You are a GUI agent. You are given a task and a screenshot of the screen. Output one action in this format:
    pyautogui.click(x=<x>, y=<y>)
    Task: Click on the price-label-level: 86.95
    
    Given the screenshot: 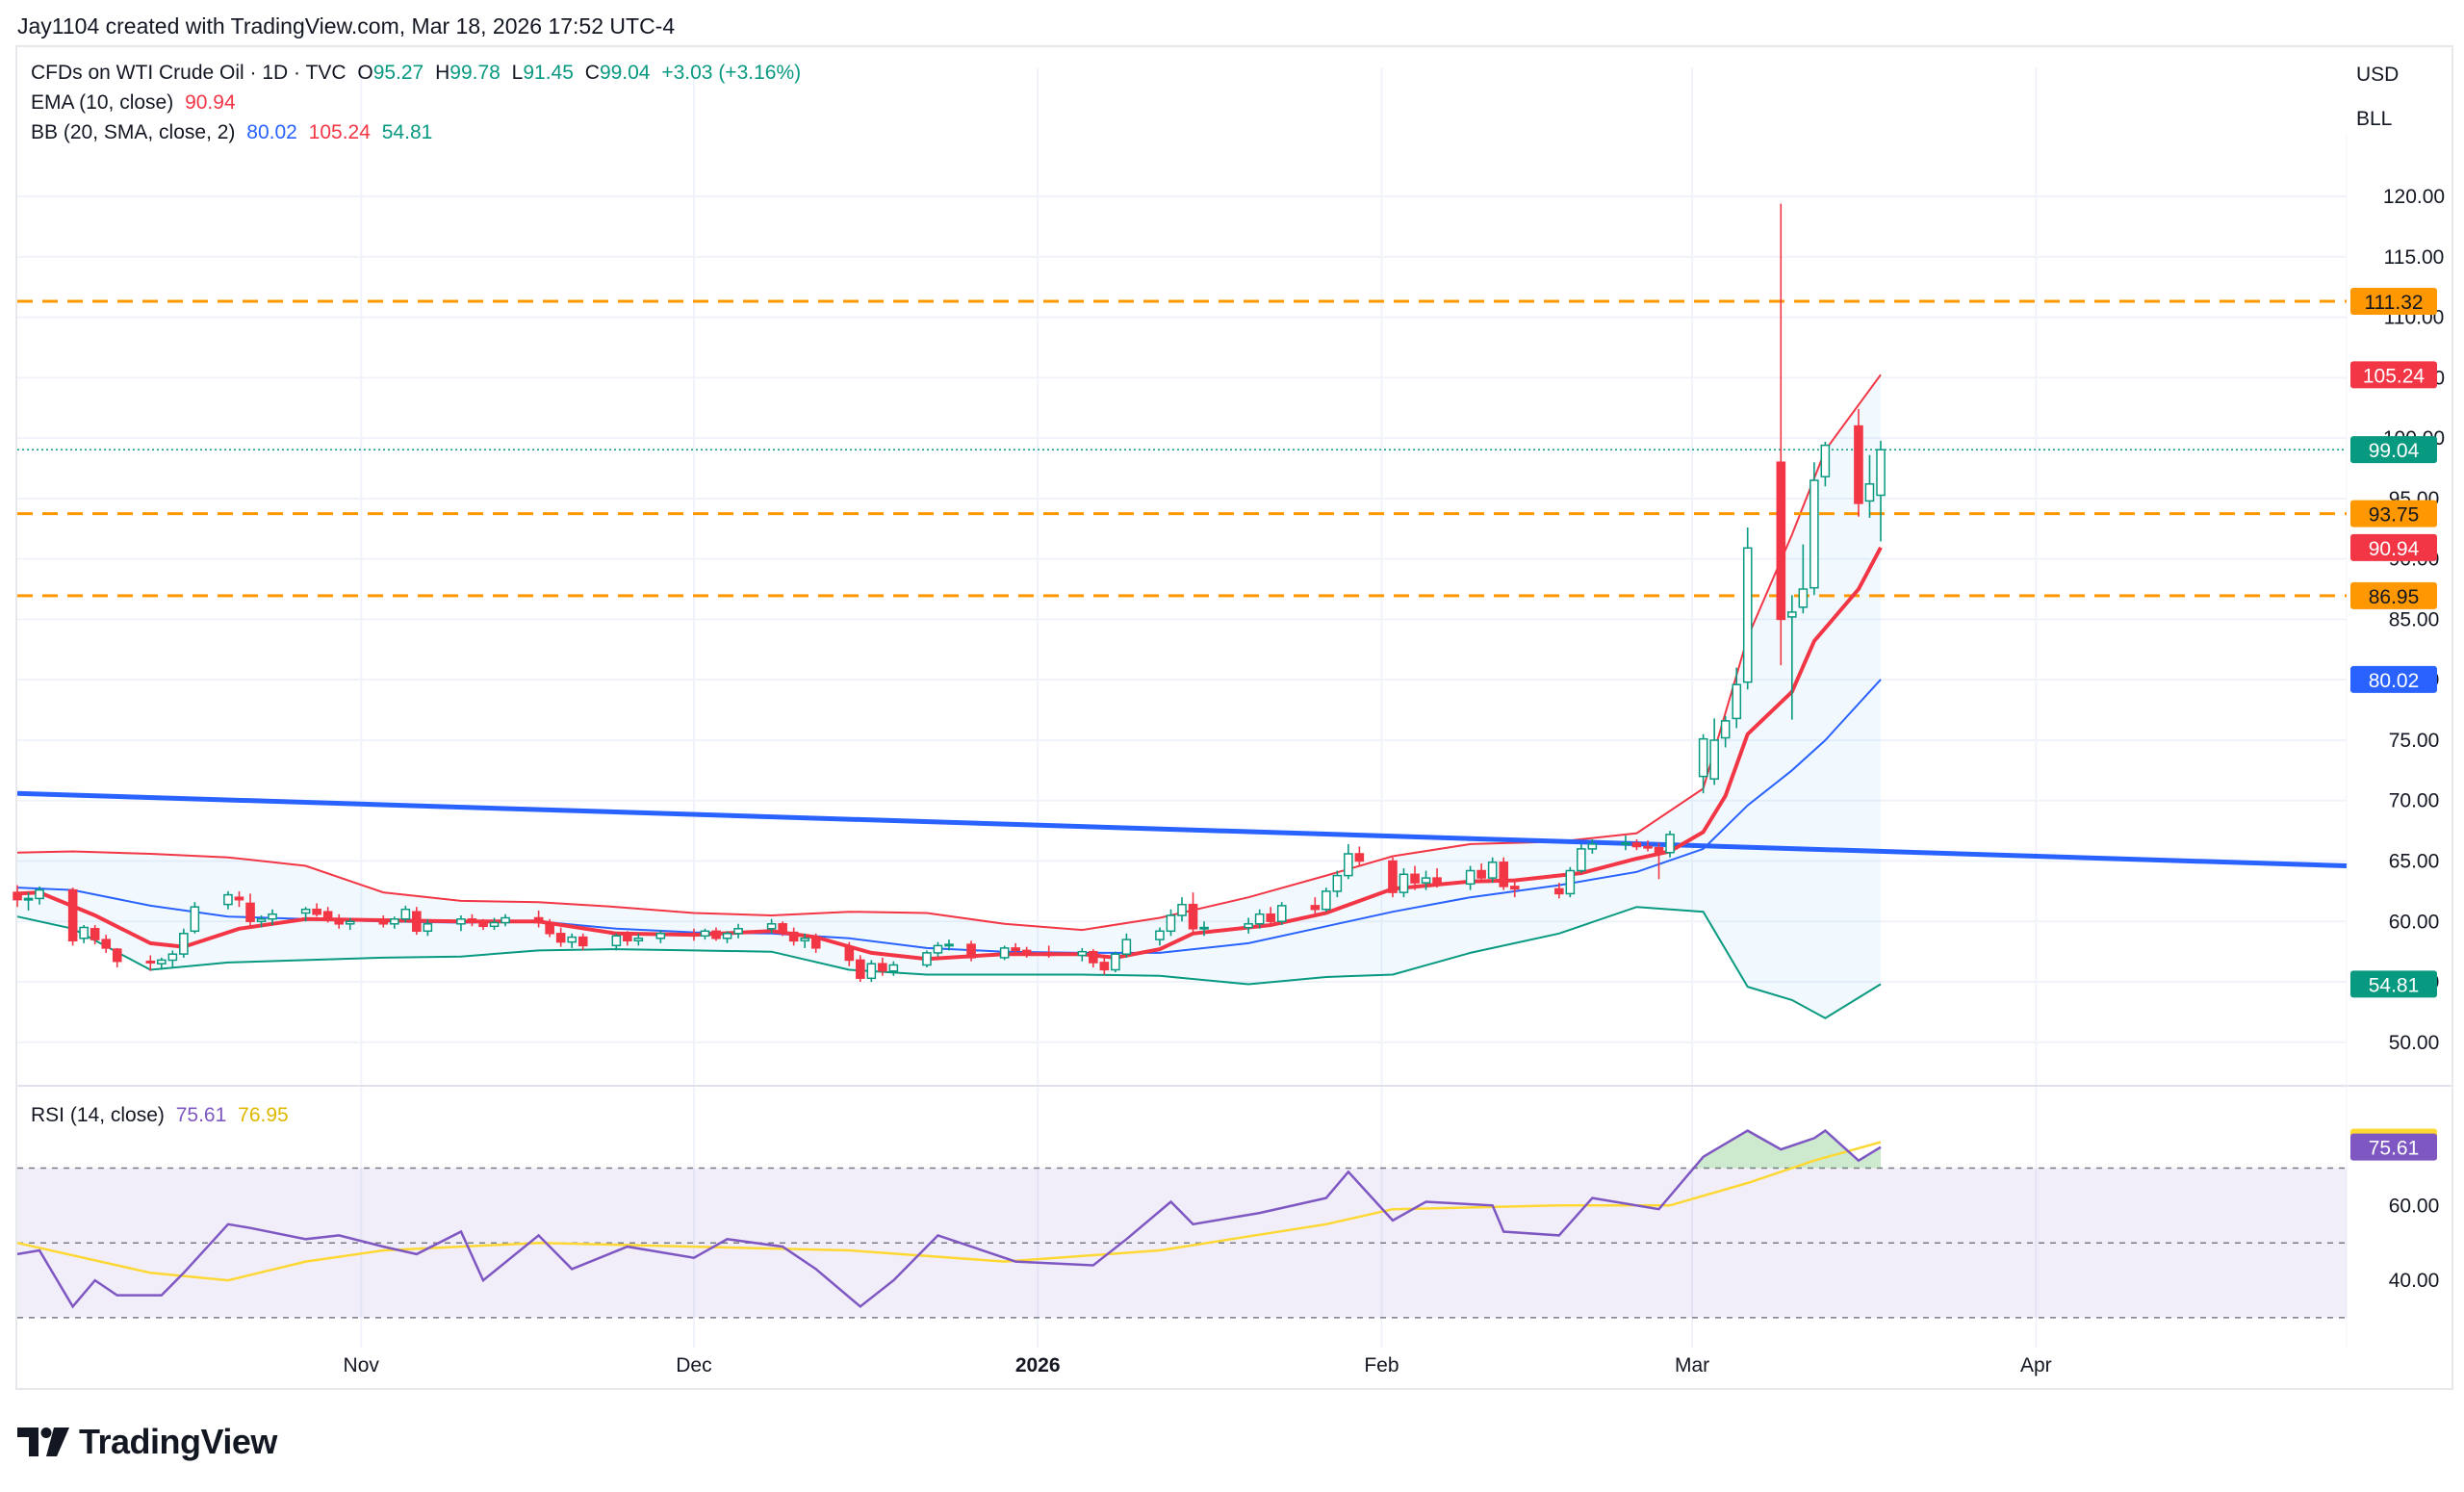 What is the action you would take?
    pyautogui.click(x=2393, y=595)
    